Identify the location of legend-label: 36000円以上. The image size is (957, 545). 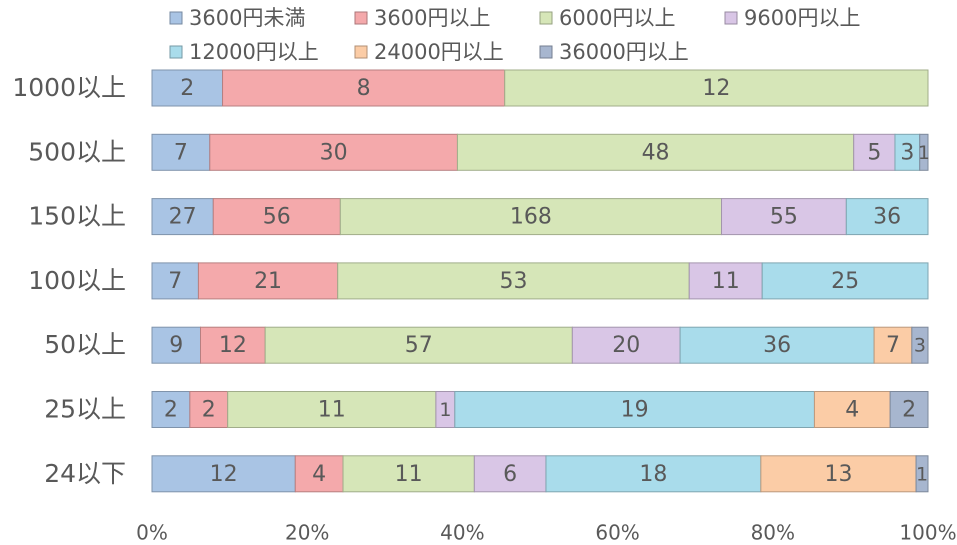
(624, 52).